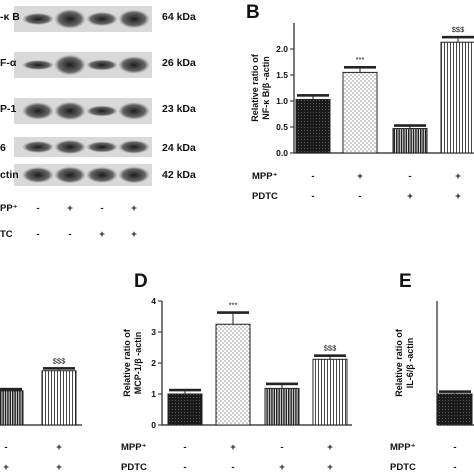  Describe the element at coordinates (6, 234) in the screenshot. I see `blot-condition-label: TC` at that location.